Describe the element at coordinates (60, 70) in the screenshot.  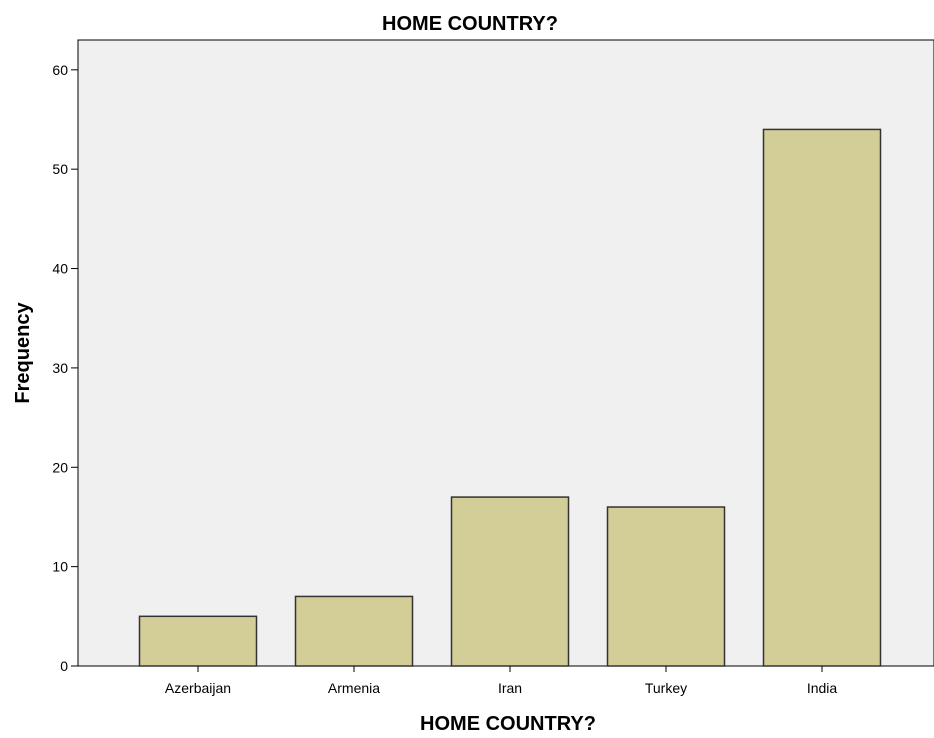
I see `y-tick-label: 60` at that location.